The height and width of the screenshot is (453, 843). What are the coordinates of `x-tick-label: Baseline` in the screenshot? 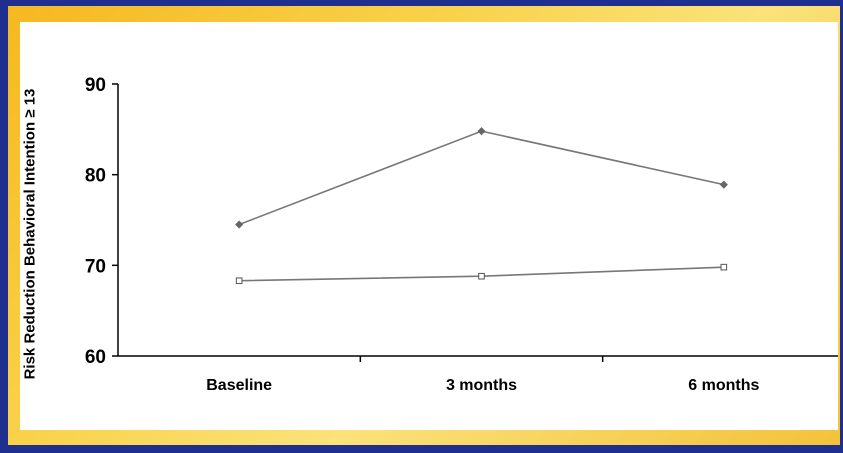 It's located at (239, 385).